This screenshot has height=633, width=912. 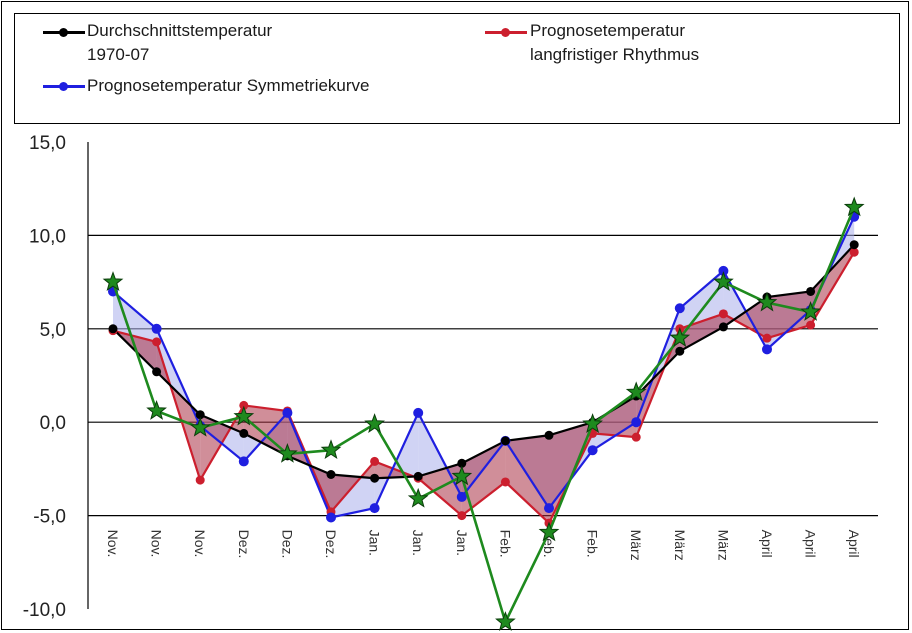 I want to click on legend-label-average-line2: 1970-07, so click(x=118, y=54).